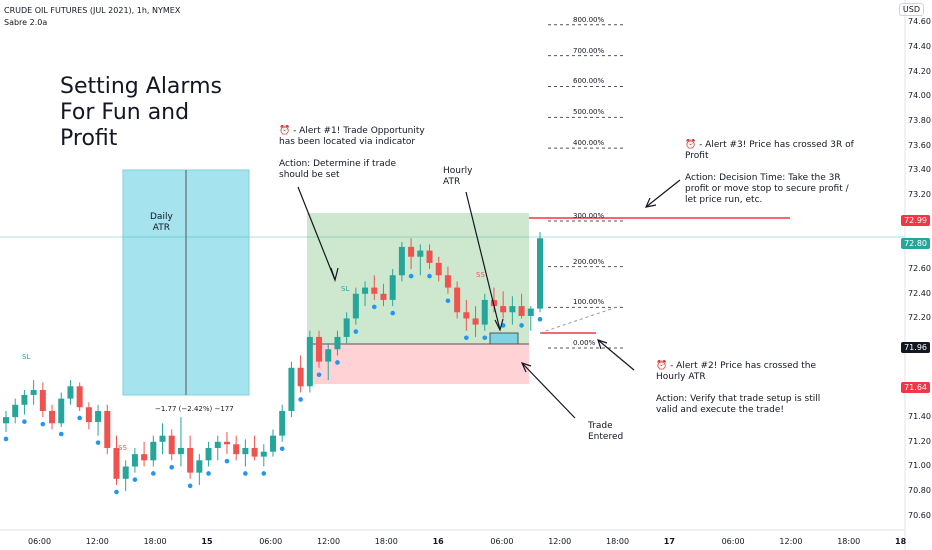  What do you see at coordinates (589, 215) in the screenshot?
I see `fib-label: 300.00%` at bounding box center [589, 215].